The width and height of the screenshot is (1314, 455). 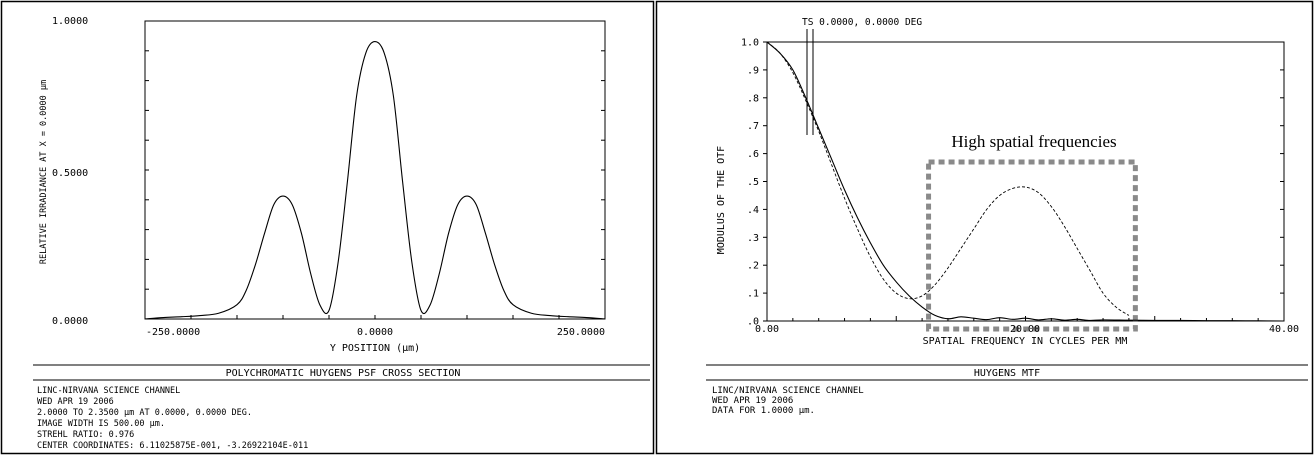 What do you see at coordinates (753, 294) in the screenshot?
I see `mtf-y-tick-label: .1` at bounding box center [753, 294].